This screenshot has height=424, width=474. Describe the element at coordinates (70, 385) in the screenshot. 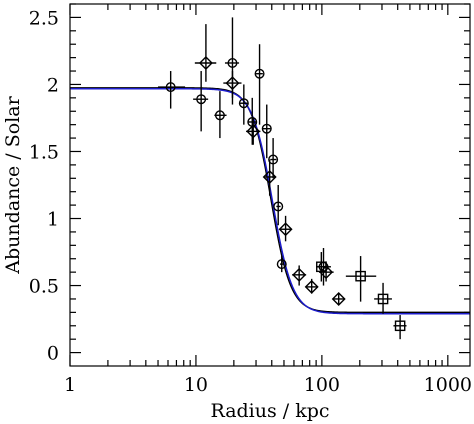

I see `x-tick-label: 1` at that location.